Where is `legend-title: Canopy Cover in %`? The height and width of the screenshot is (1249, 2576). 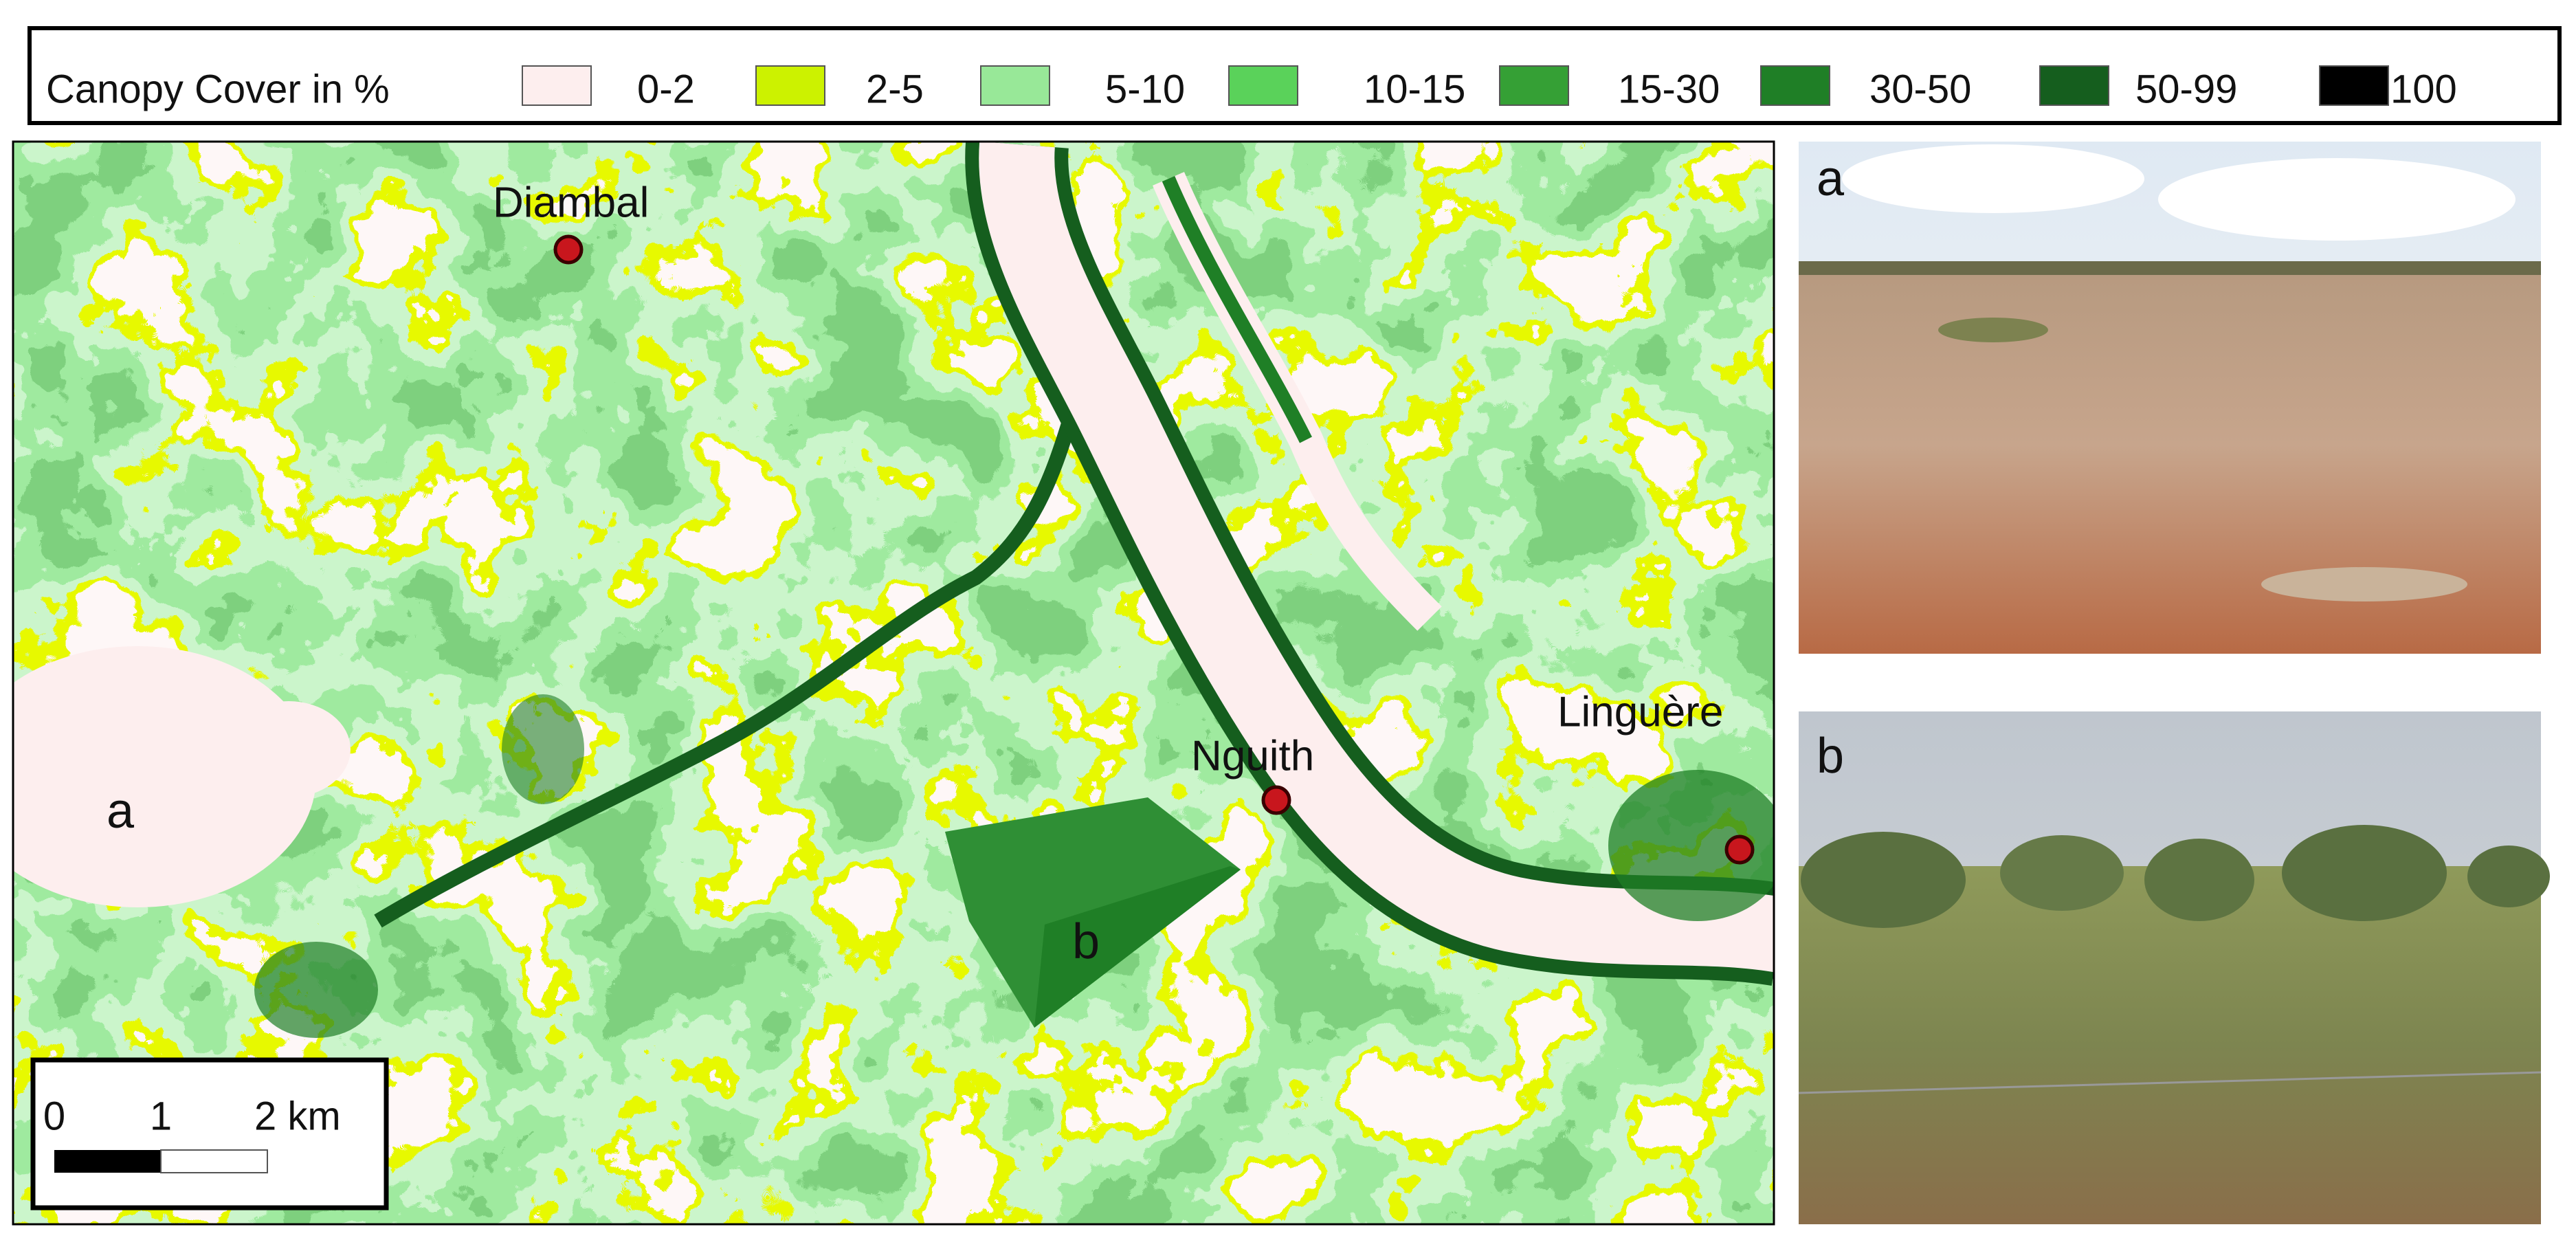
legend-title: Canopy Cover in % is located at coordinates (218, 89).